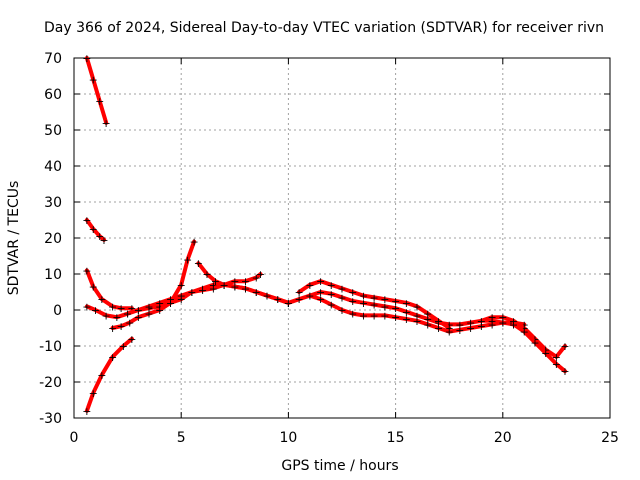 The image size is (640, 480). What do you see at coordinates (503, 438) in the screenshot?
I see `x-tick-label: 20` at bounding box center [503, 438].